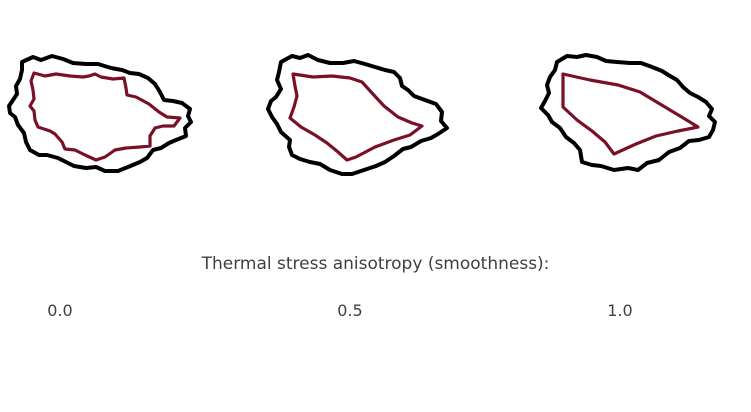 The width and height of the screenshot is (751, 412). I want to click on caption-label: Thermal stress anisotropy (smoothness):, so click(375, 264).